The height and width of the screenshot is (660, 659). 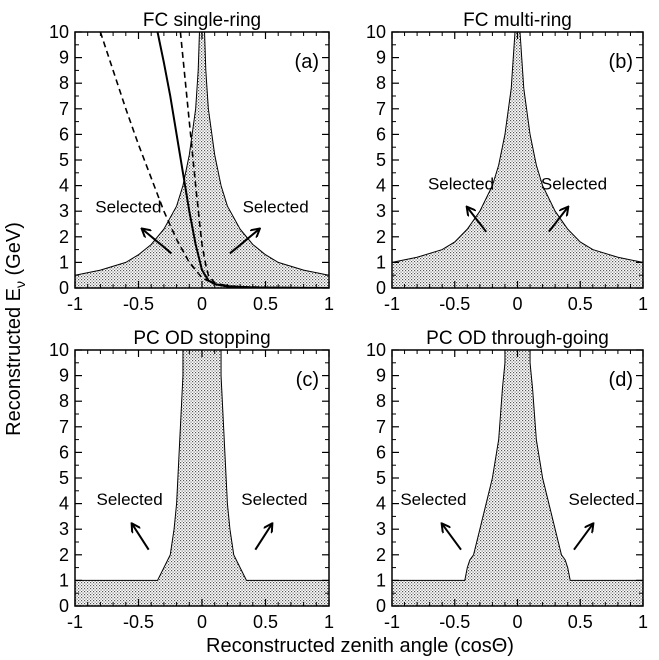 I want to click on panel-title: FC multi-ring, so click(x=517, y=20).